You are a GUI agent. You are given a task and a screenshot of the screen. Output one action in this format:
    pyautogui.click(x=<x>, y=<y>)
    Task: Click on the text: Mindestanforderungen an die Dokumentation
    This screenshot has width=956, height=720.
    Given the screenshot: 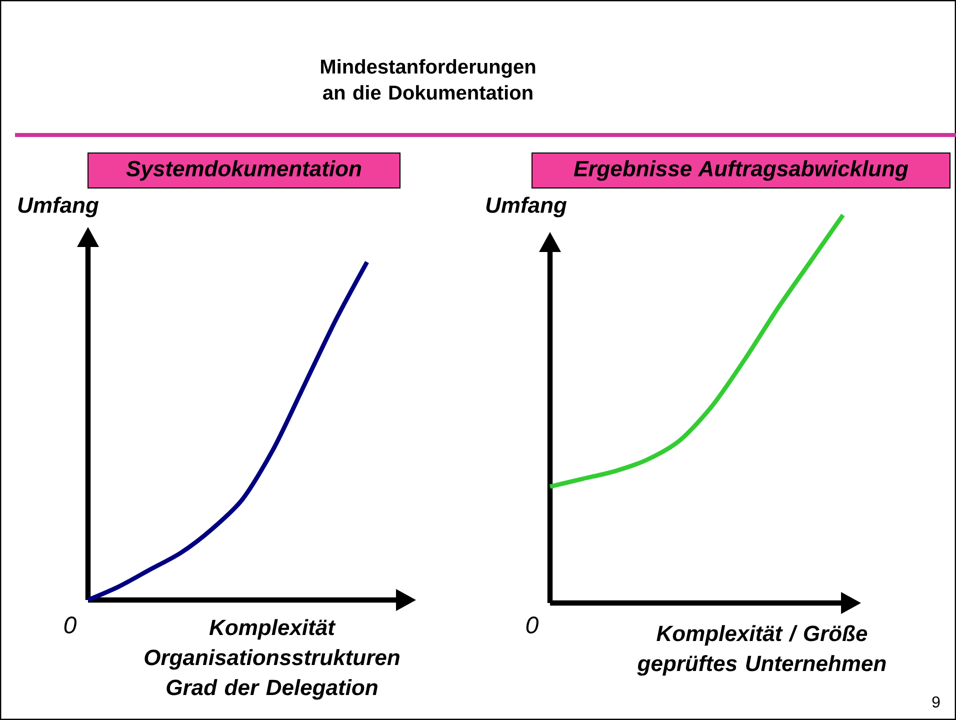 What is the action you would take?
    pyautogui.click(x=428, y=79)
    